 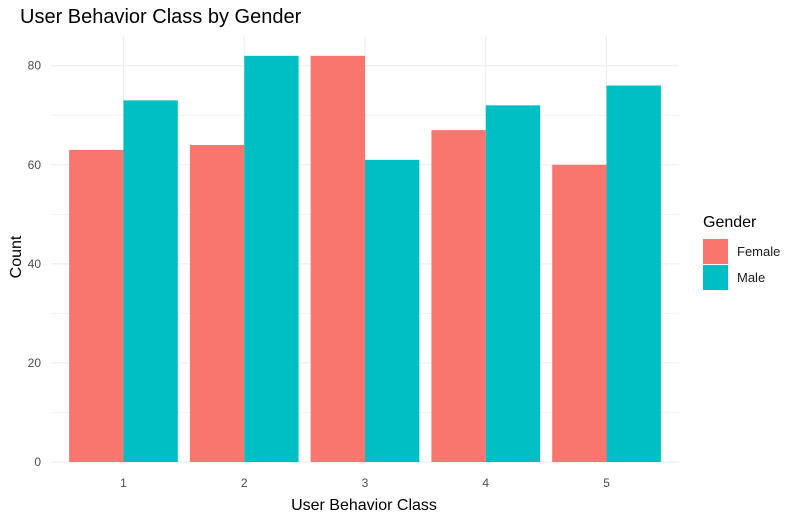 I want to click on chart-title: User Behavior Class by Gender, so click(x=161, y=17).